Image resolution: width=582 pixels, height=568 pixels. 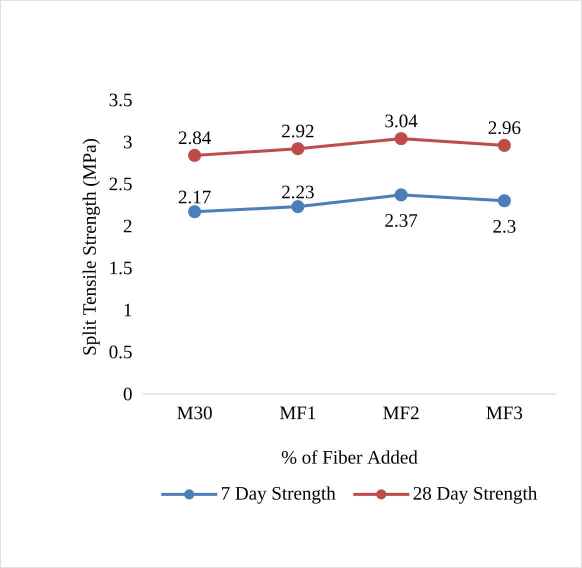 I want to click on data-label: 2.17, so click(x=194, y=197).